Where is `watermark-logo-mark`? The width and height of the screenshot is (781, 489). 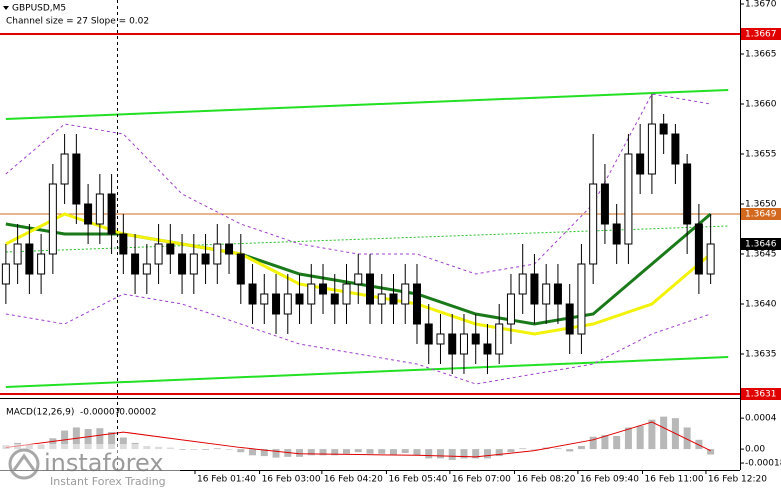 watermark-logo-mark is located at coordinates (24, 462).